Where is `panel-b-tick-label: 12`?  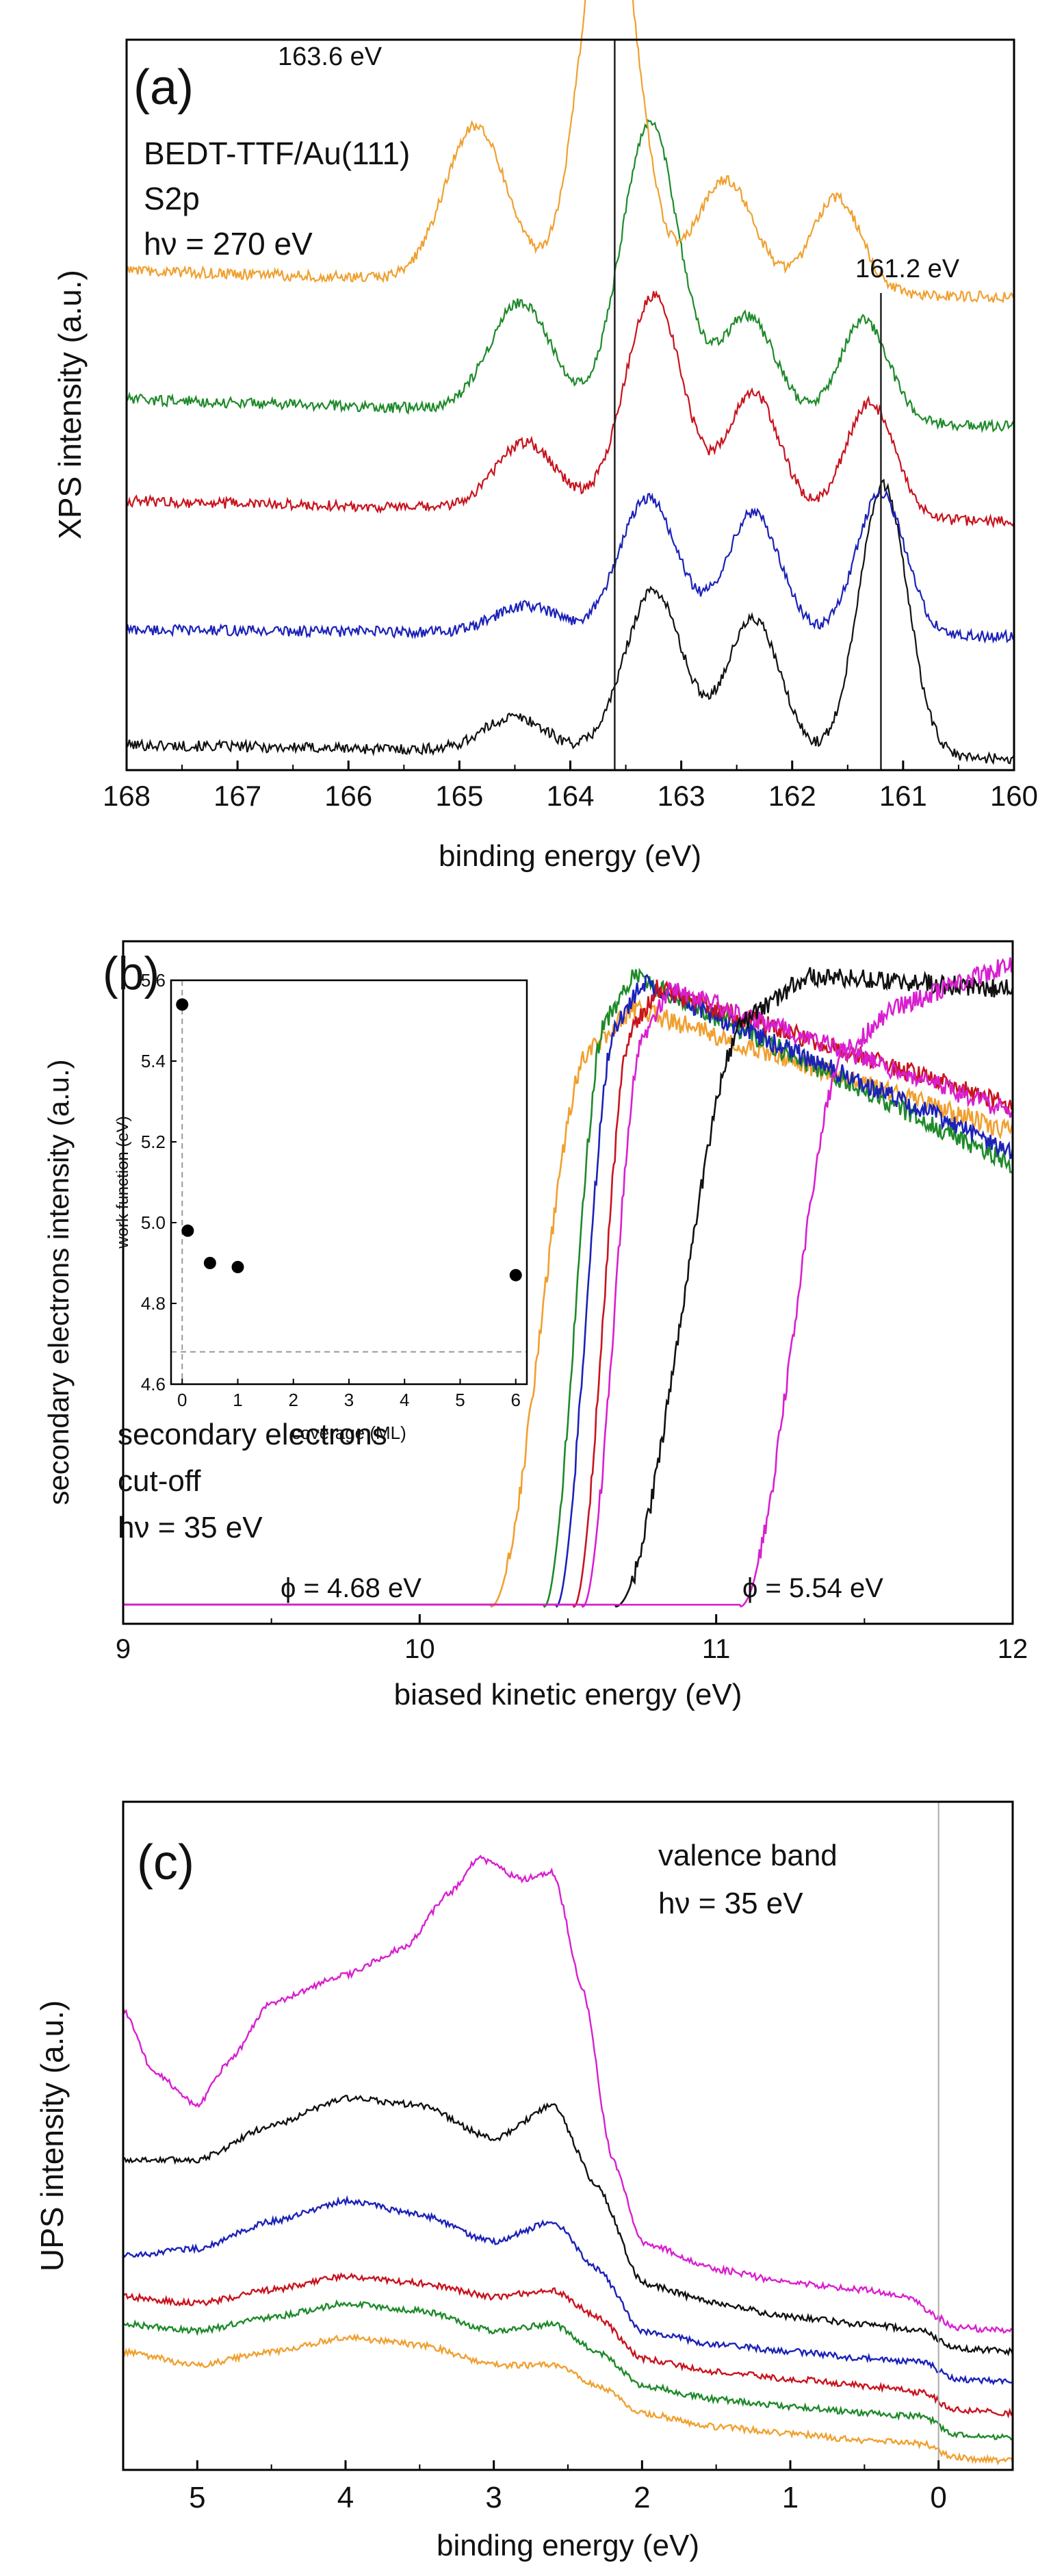
panel-b-tick-label: 12 is located at coordinates (1013, 1649).